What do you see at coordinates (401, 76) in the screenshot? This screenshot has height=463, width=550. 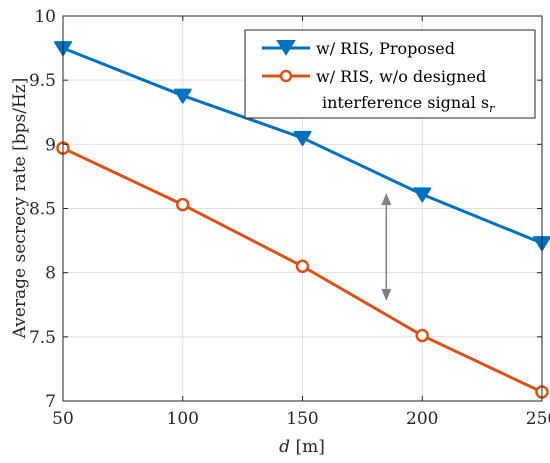 I see `legend-label-baseline-1: w/ RIS, w/o designed` at bounding box center [401, 76].